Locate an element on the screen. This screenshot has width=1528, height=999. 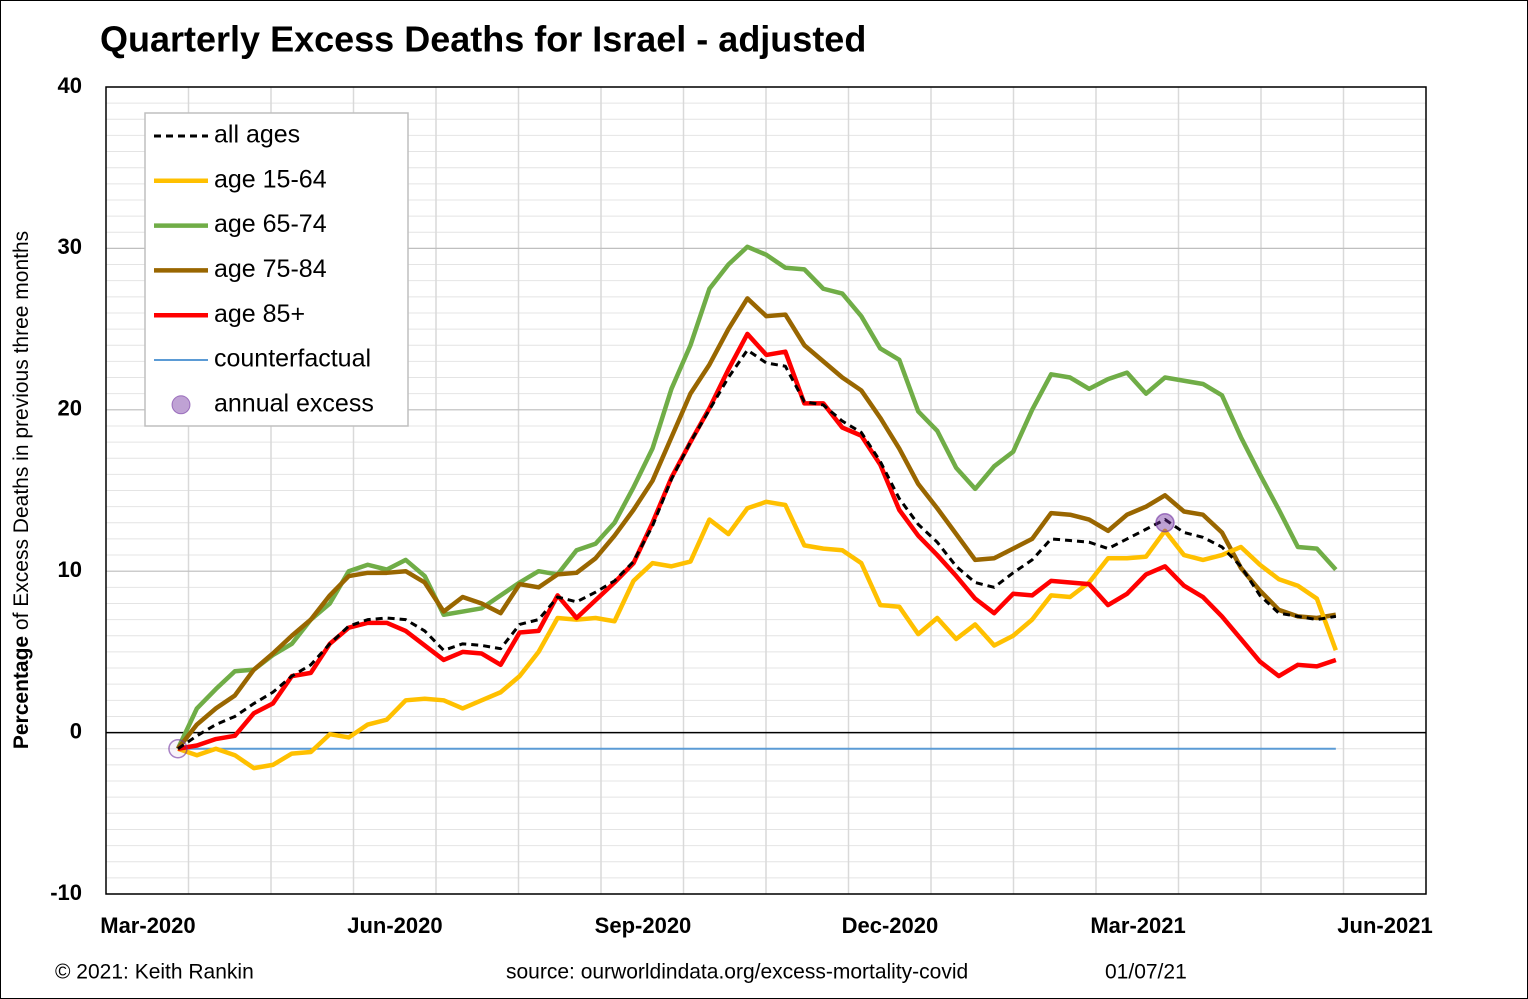
x-tick-label: Mar-2021 is located at coordinates (1137, 925).